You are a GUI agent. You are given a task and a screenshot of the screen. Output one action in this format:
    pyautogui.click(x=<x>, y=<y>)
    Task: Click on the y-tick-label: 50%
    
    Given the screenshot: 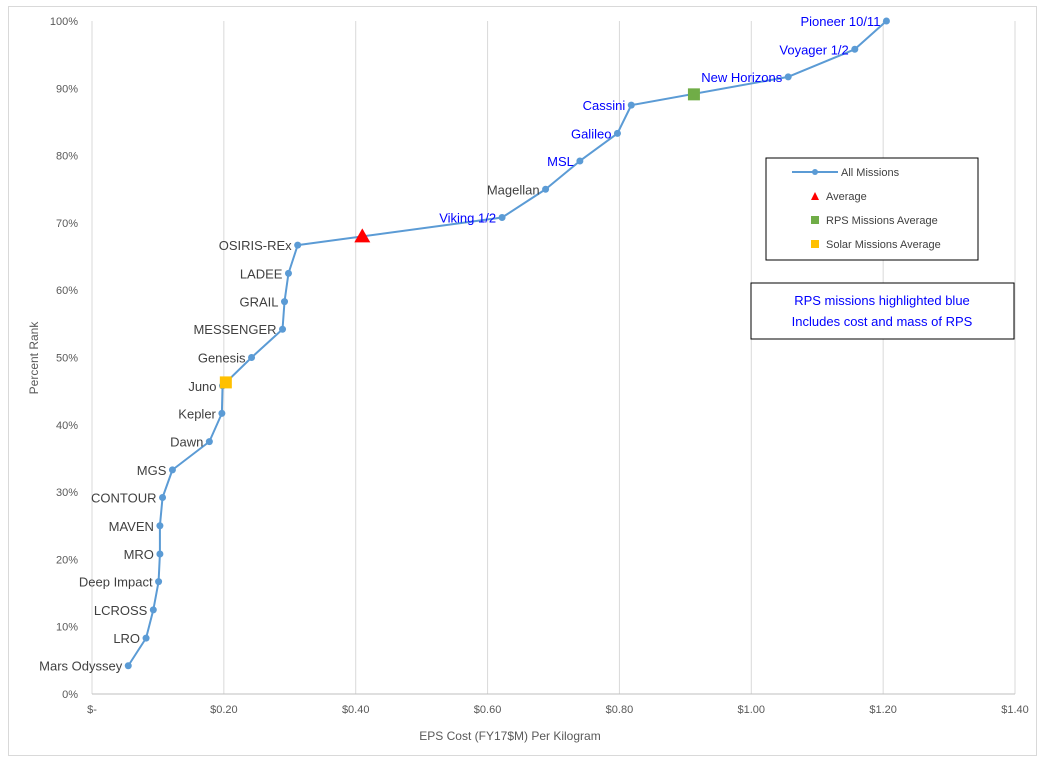 What is the action you would take?
    pyautogui.click(x=67, y=359)
    